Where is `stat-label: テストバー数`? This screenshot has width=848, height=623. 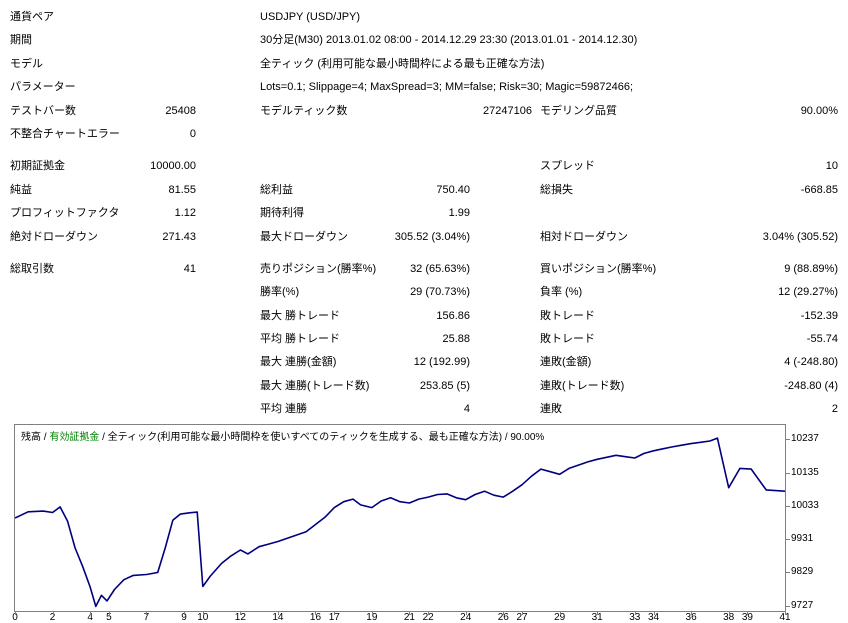
stat-label: テストバー数 is located at coordinates (43, 110).